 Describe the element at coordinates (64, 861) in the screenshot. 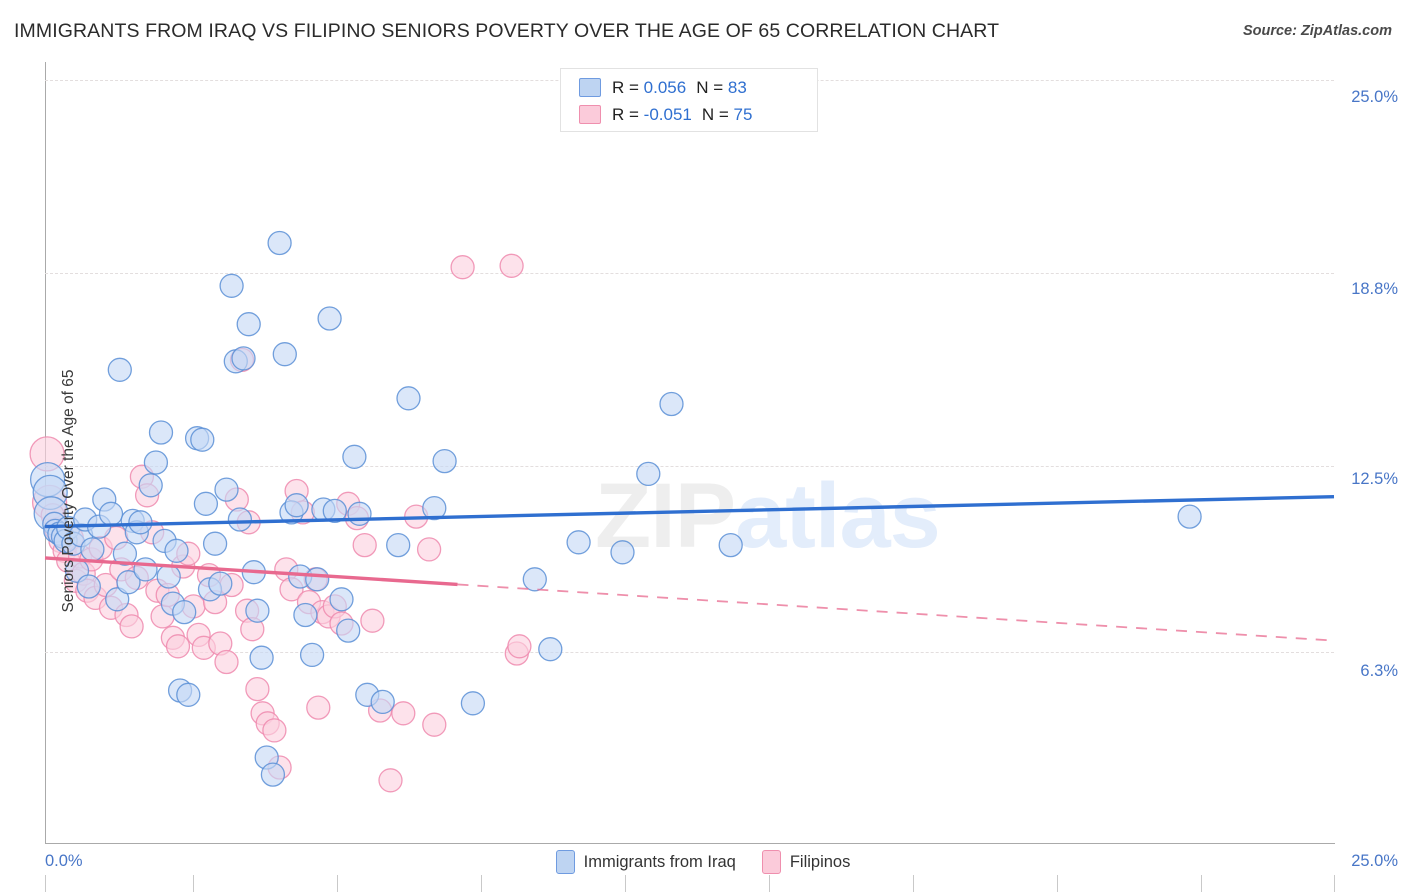

I see `x-tick-label-min: 0.0%` at that location.